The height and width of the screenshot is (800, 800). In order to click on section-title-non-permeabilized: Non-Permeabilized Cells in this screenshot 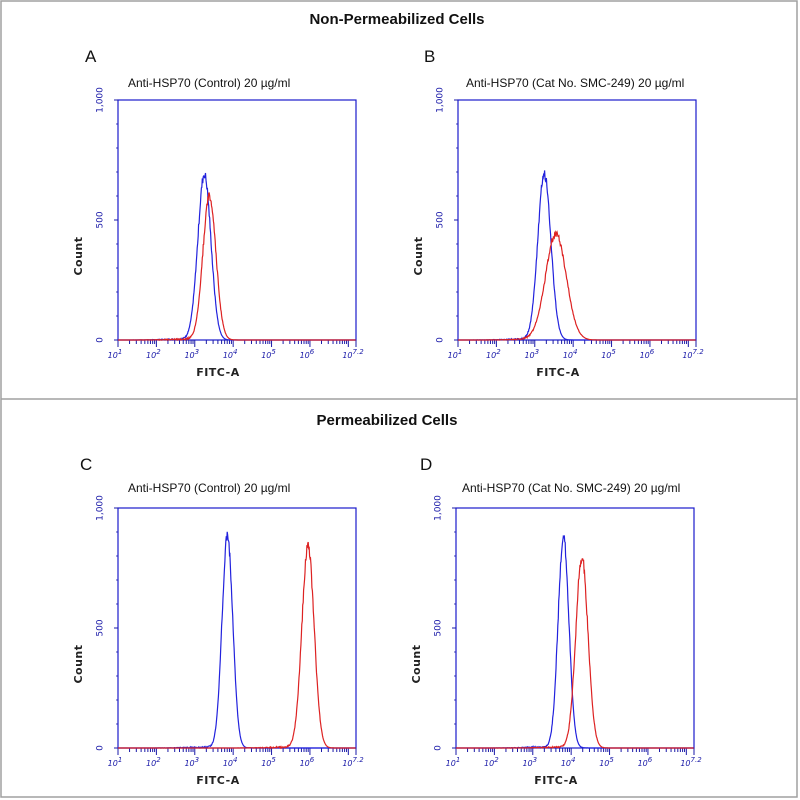, I will do `click(396, 19)`.